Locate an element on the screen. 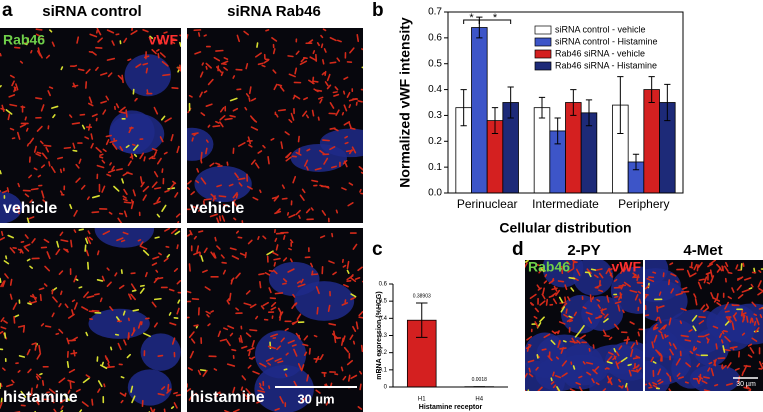 Image resolution: width=763 pixels, height=412 pixels. panel-letter: c is located at coordinates (377, 249).